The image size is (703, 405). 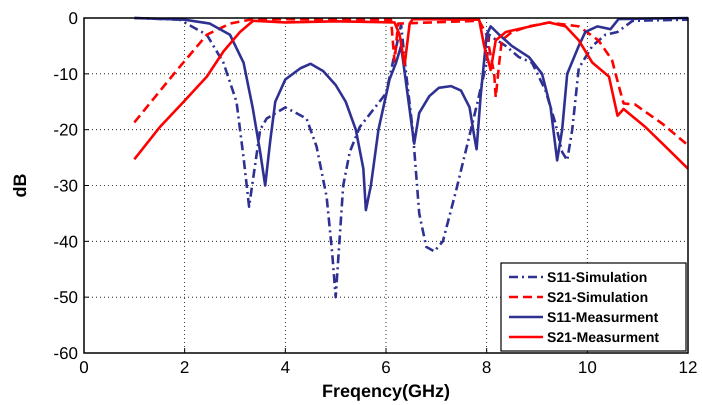 I want to click on legend-label: S11-Measurment, so click(x=603, y=317).